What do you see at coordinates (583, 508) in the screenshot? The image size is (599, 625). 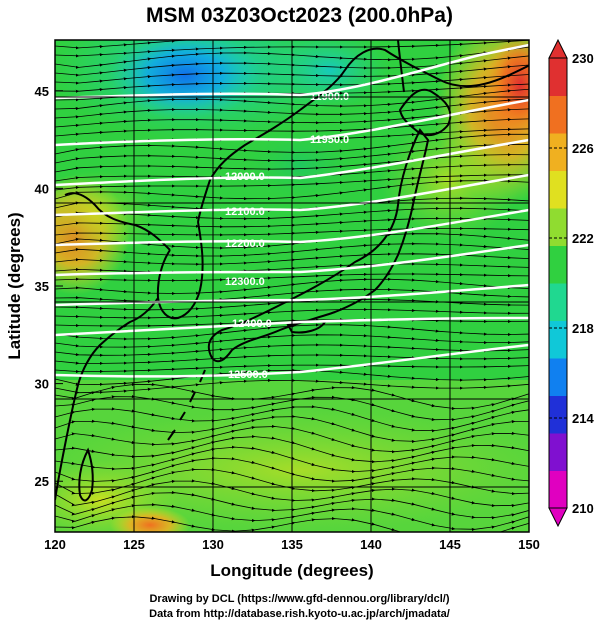 I see `colorbar-tick-label: 210` at bounding box center [583, 508].